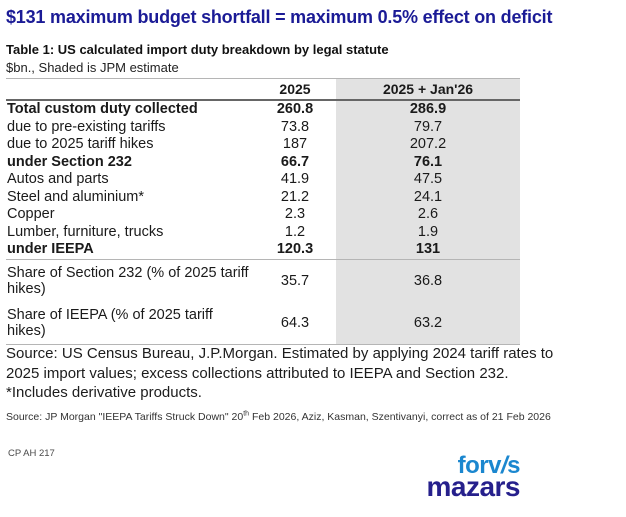  What do you see at coordinates (428, 197) in the screenshot?
I see `value-2025-jan26: 24.1` at bounding box center [428, 197].